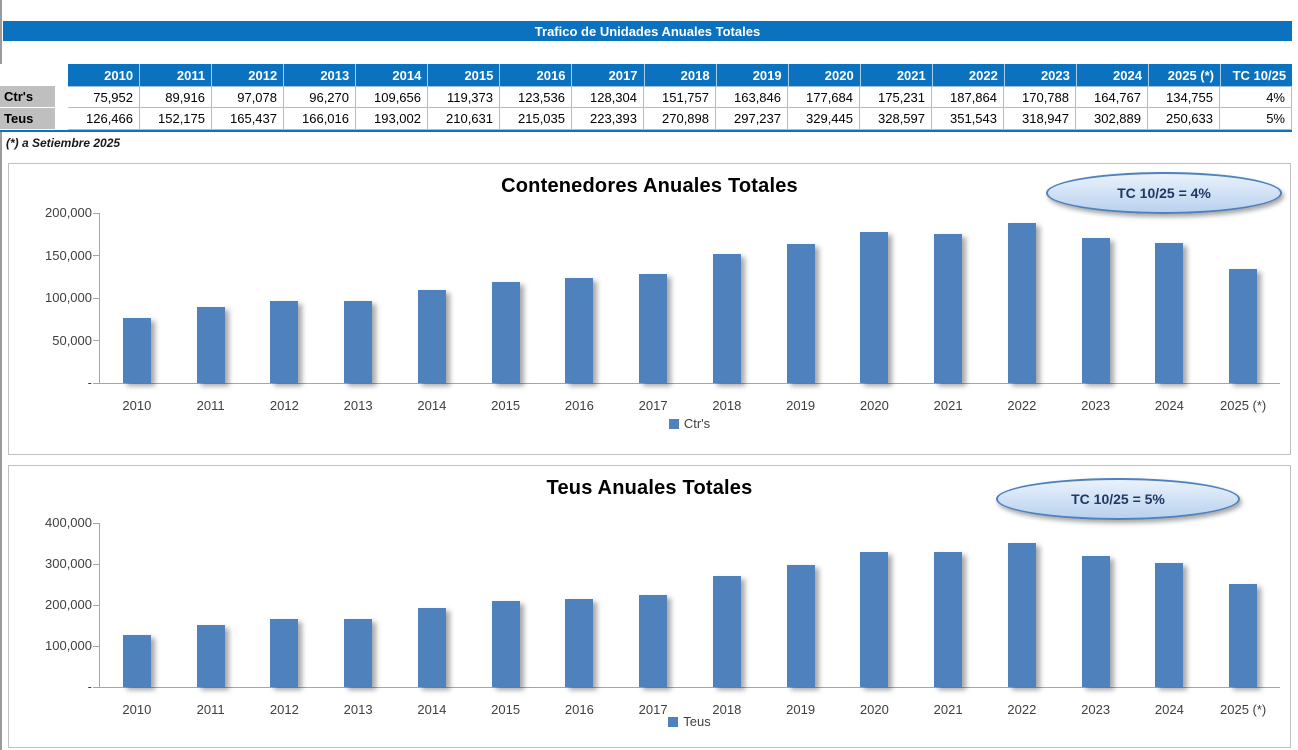  Describe the element at coordinates (176, 119) in the screenshot. I see `table-value-cell: 152,175` at that location.